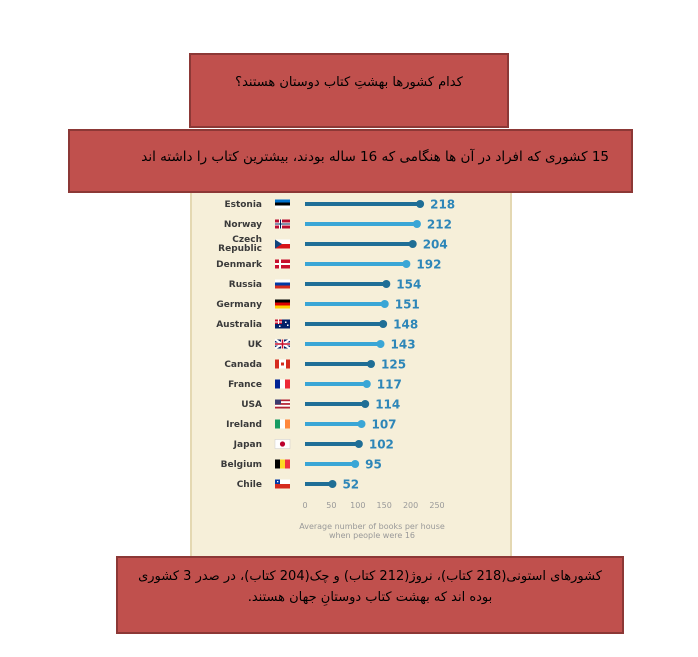 The width and height of the screenshot is (698, 657). Describe the element at coordinates (350, 485) in the screenshot. I see `value-label-chile: 52` at that location.